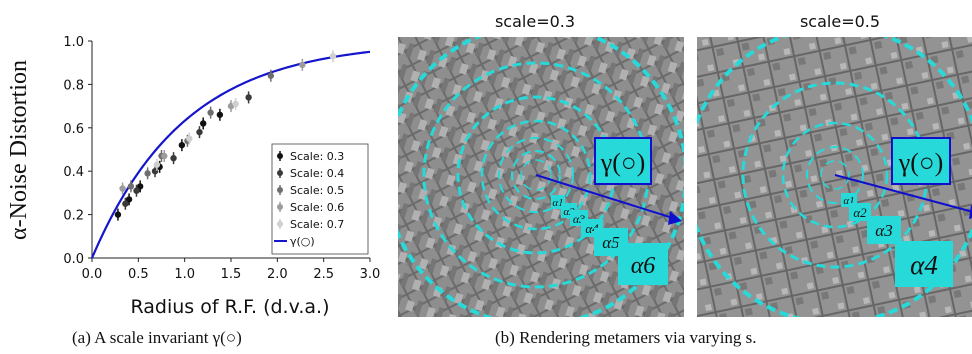  What do you see at coordinates (138, 274) in the screenshot?
I see `x-tick-label: 0.5` at bounding box center [138, 274].